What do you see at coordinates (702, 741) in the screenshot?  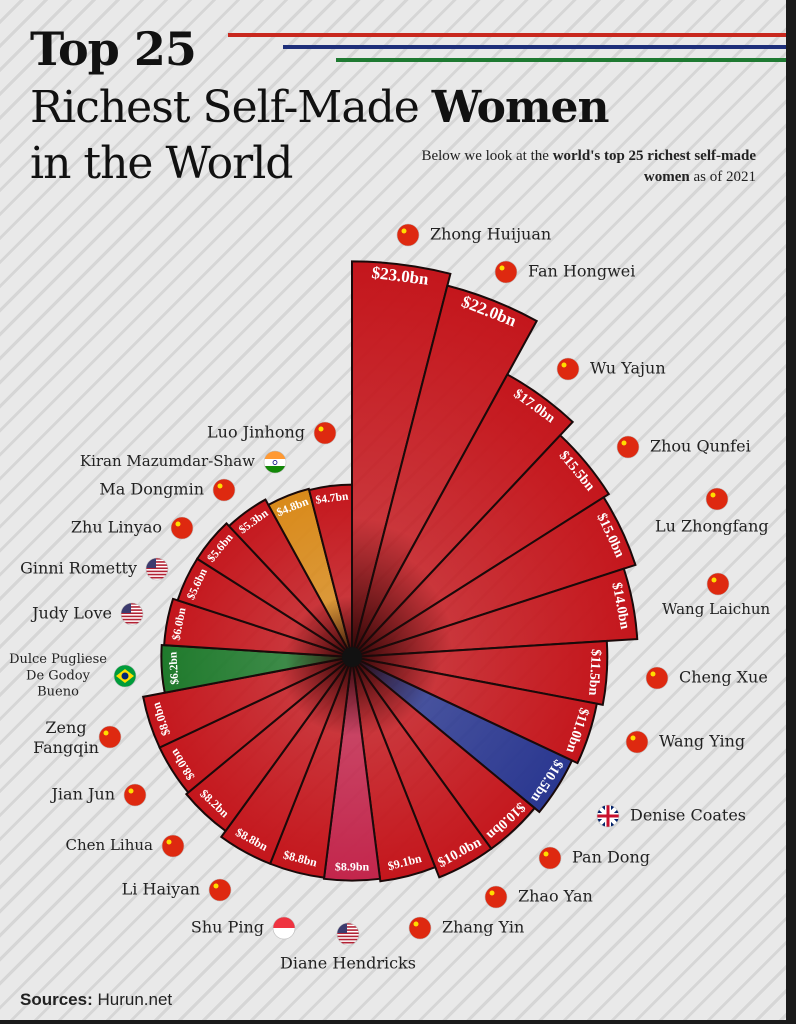 I see `name-label: Wang Ying` at bounding box center [702, 741].